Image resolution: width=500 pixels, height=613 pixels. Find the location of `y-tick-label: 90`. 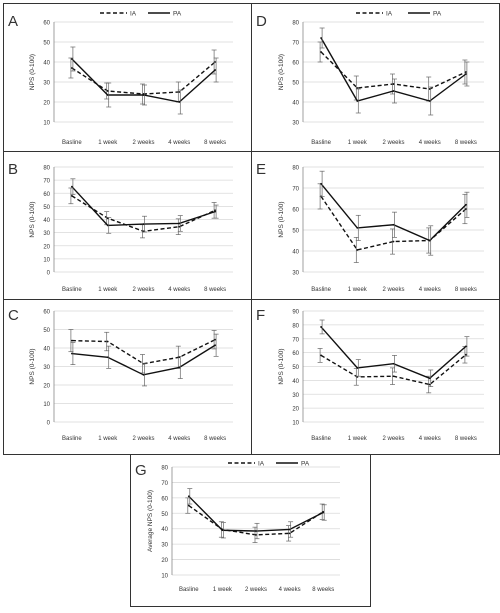

y-tick-label: 90 is located at coordinates (295, 313).